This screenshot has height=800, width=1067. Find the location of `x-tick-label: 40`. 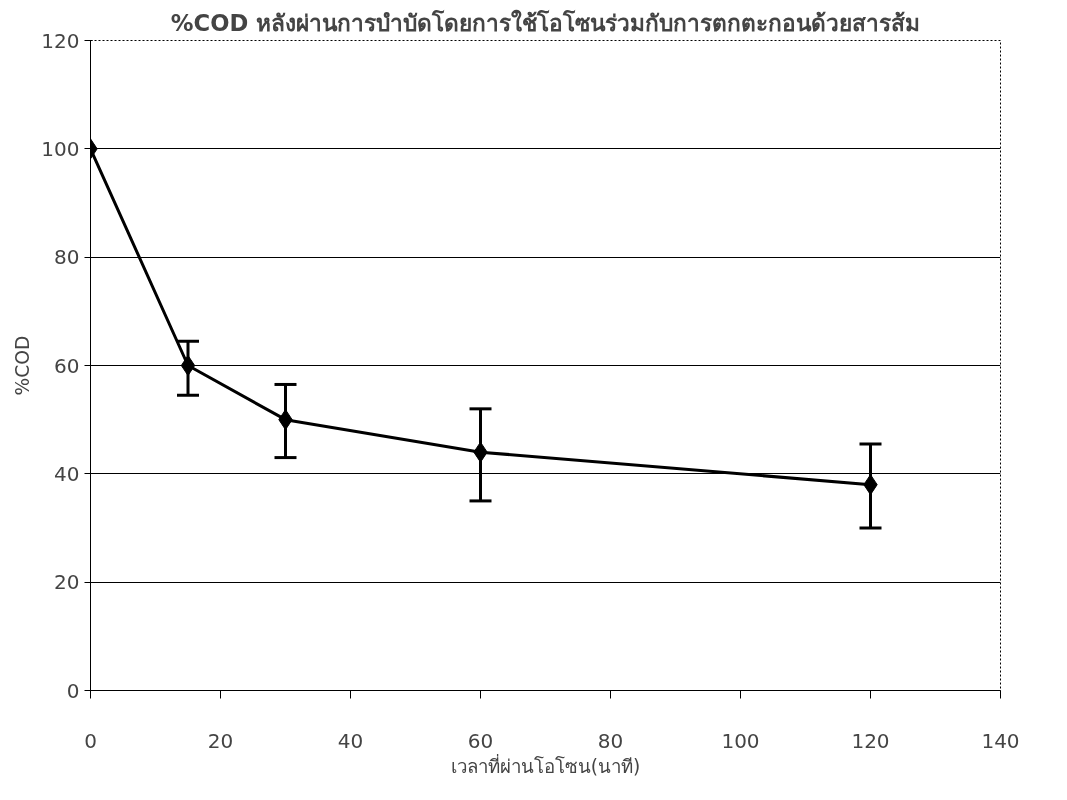

x-tick-label: 40 is located at coordinates (350, 740).